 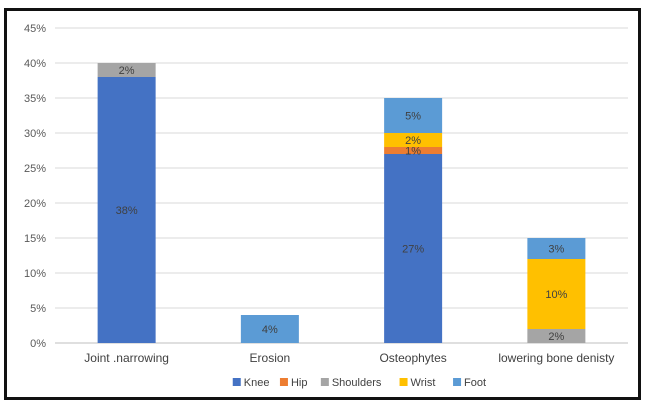 I want to click on x-category-label: Erosion, so click(x=270, y=358).